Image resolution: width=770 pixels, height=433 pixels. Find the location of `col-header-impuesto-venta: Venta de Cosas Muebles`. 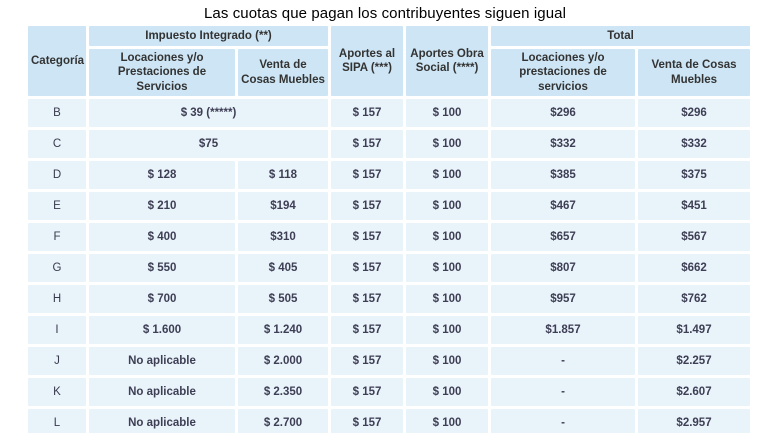

col-header-impuesto-venta: Venta de Cosas Muebles is located at coordinates (283, 73).